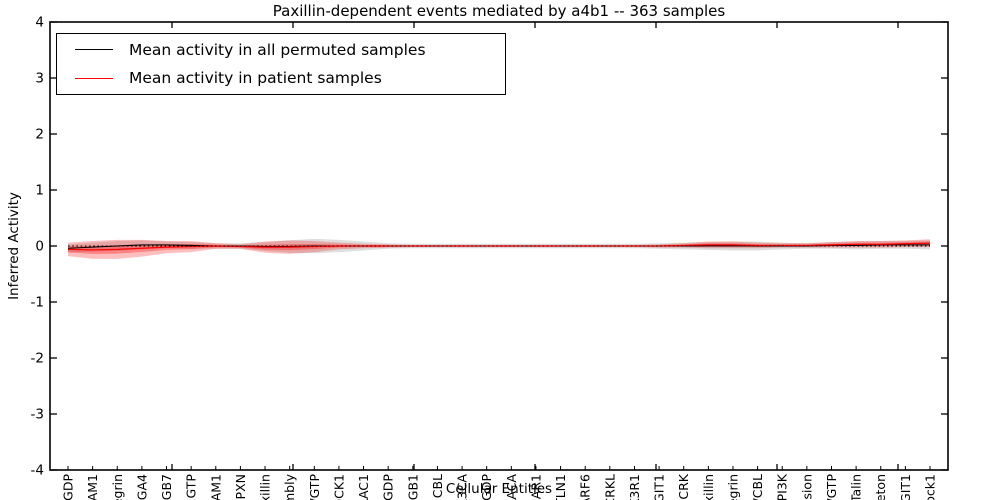 This screenshot has height=500, width=1000. Describe the element at coordinates (363, 487) in the screenshot. I see `x-category-label: RAC1` at that location.